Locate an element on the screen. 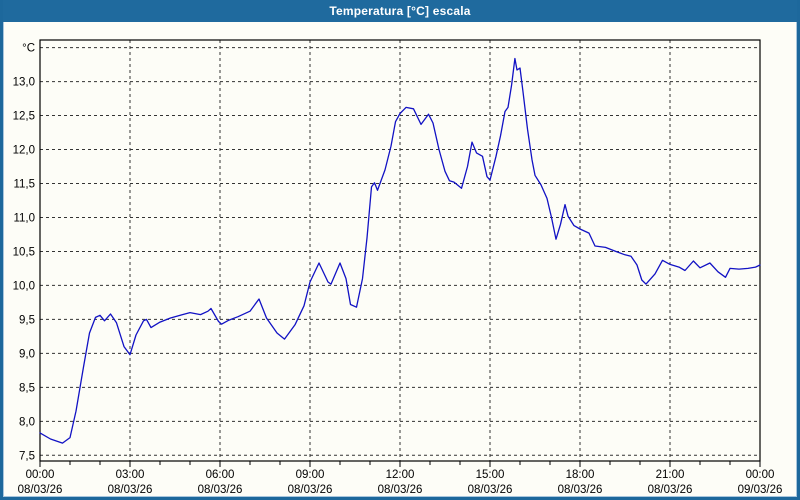 This screenshot has width=800, height=500. y-tick-label: 10,0 is located at coordinates (24, 286).